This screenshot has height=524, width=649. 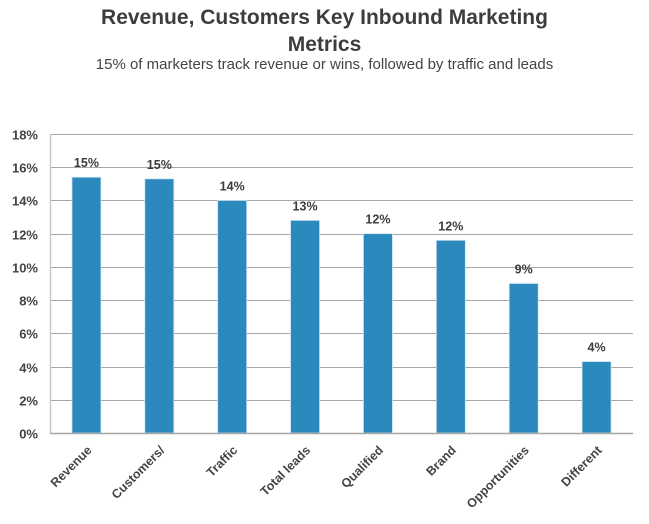 I want to click on x-tick-label: Opportunities, so click(x=498, y=477).